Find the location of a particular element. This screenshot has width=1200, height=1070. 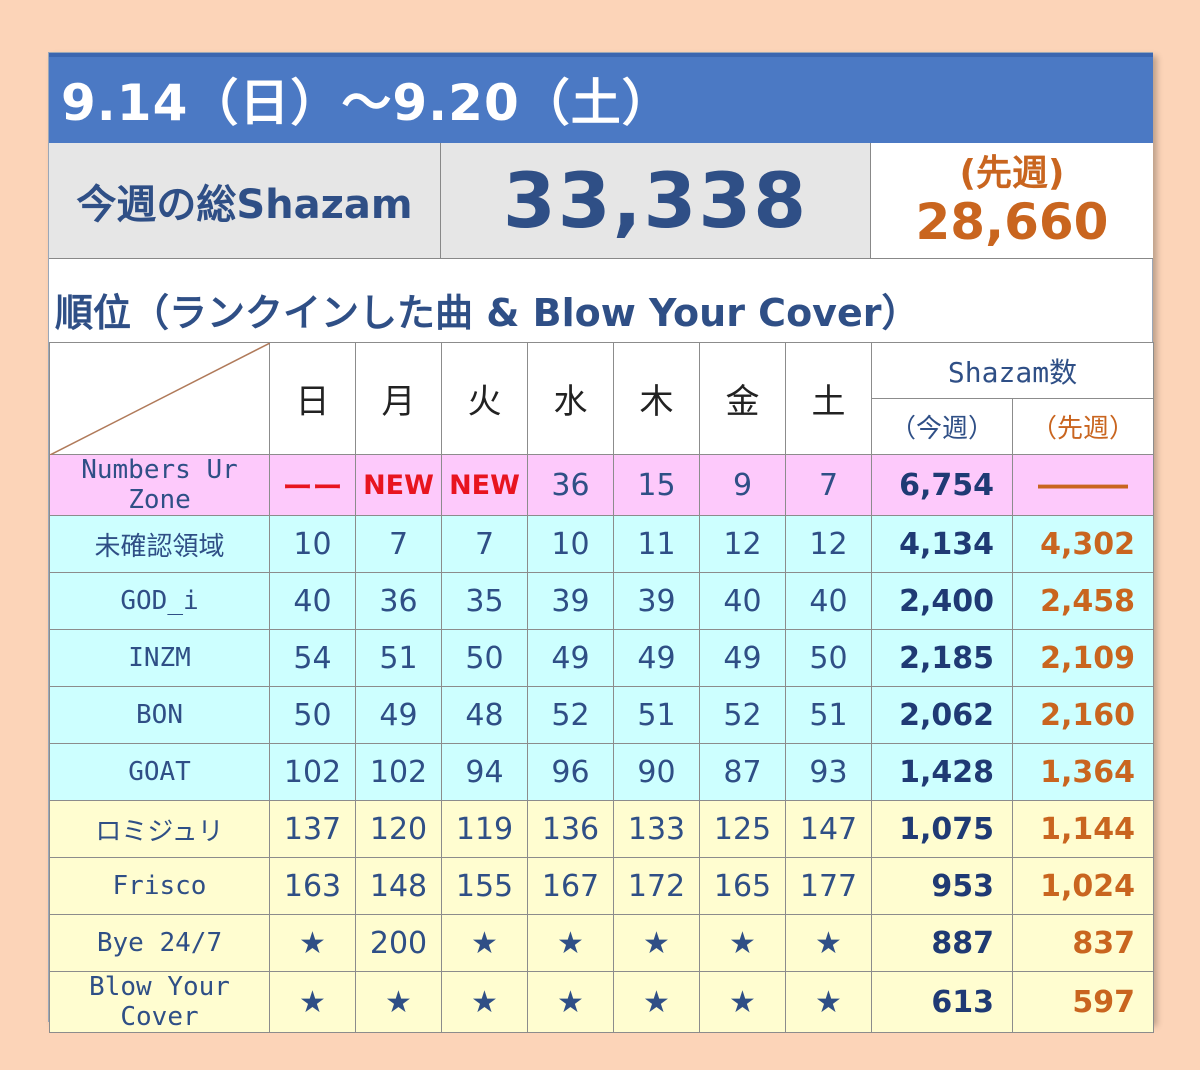

last-week-shazam: 4,302 is located at coordinates (1083, 544).